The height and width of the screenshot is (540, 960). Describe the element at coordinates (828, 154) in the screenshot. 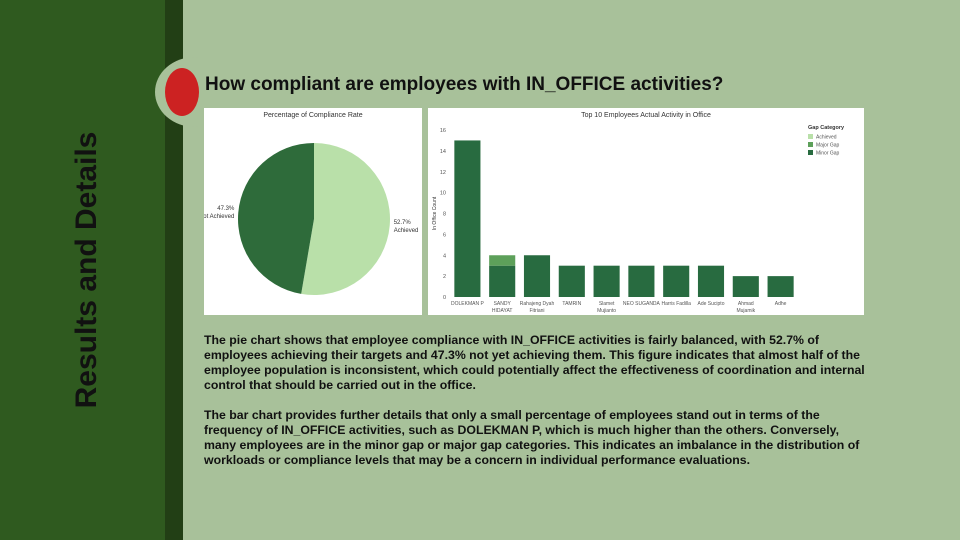

I see `legend-entry: Minor Gap` at that location.